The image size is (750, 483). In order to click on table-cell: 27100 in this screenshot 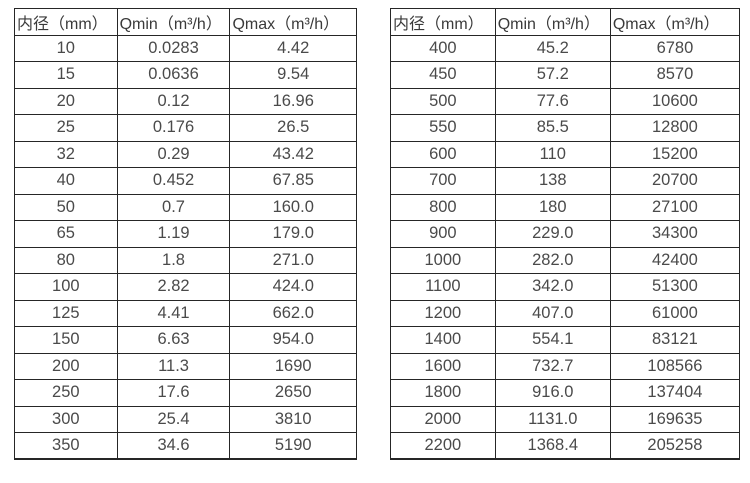, I will do `click(675, 207)`.